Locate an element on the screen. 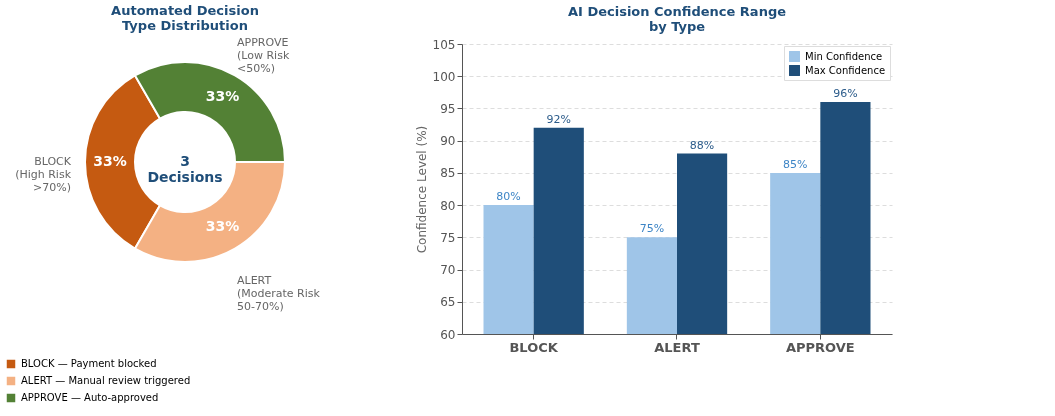 The image size is (1055, 416). y-tick-label: 95 is located at coordinates (448, 108).